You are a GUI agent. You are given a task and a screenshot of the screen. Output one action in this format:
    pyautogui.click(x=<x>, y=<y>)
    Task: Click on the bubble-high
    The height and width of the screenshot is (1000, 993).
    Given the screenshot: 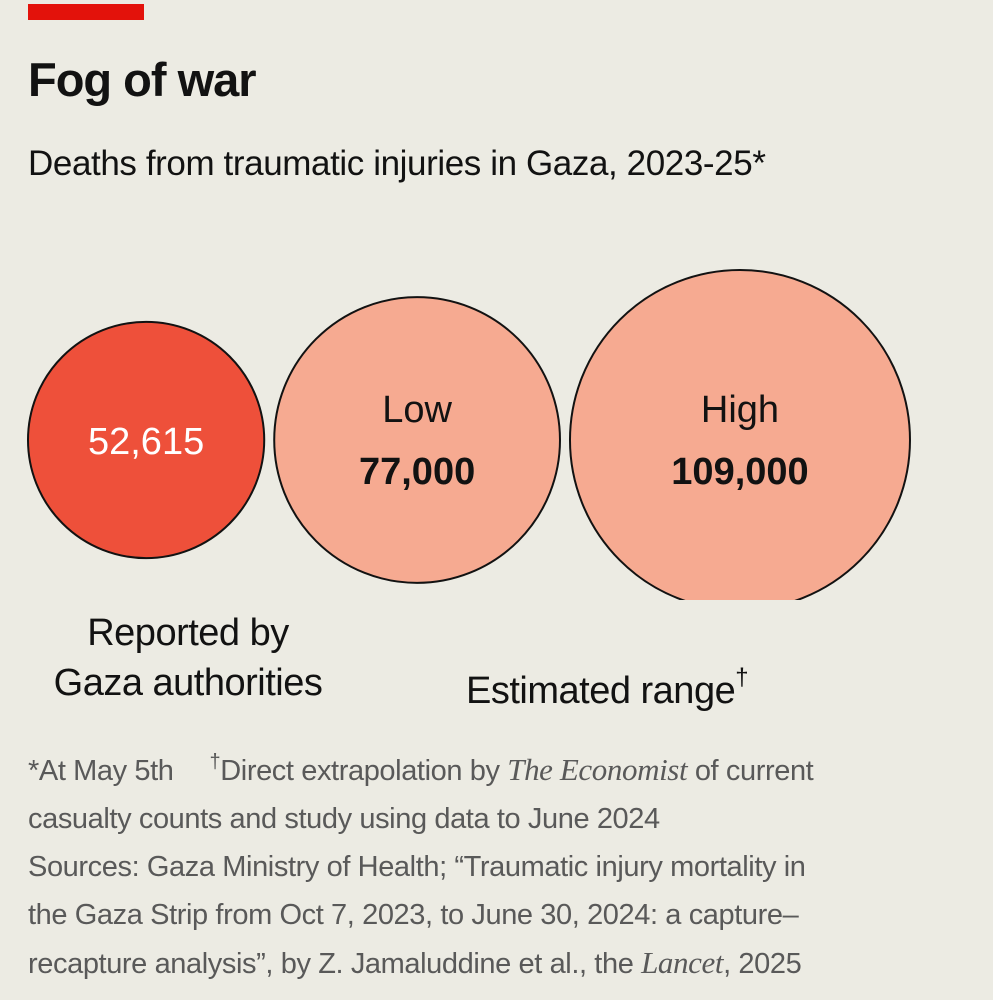 What is the action you would take?
    pyautogui.click(x=740, y=434)
    